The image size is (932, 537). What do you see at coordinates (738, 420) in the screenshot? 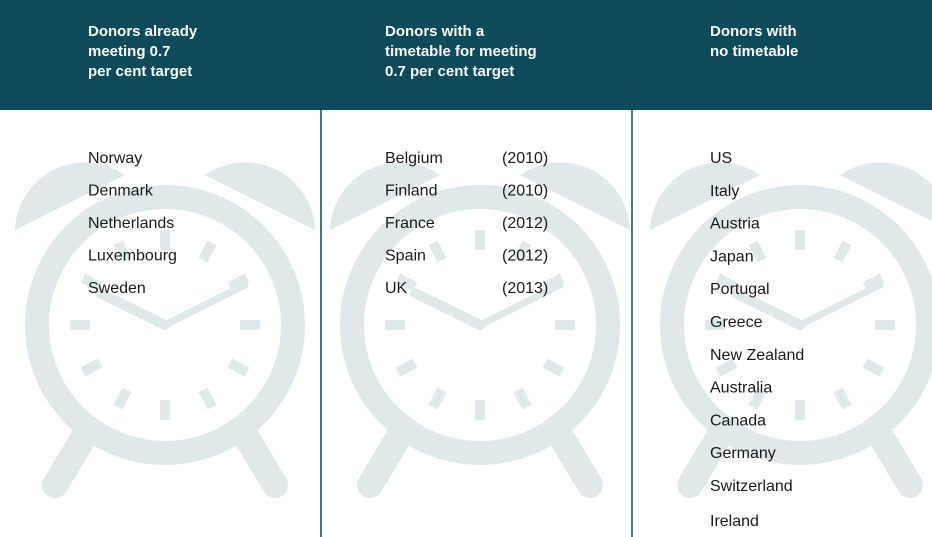
I see `country: Canada` at bounding box center [738, 420].